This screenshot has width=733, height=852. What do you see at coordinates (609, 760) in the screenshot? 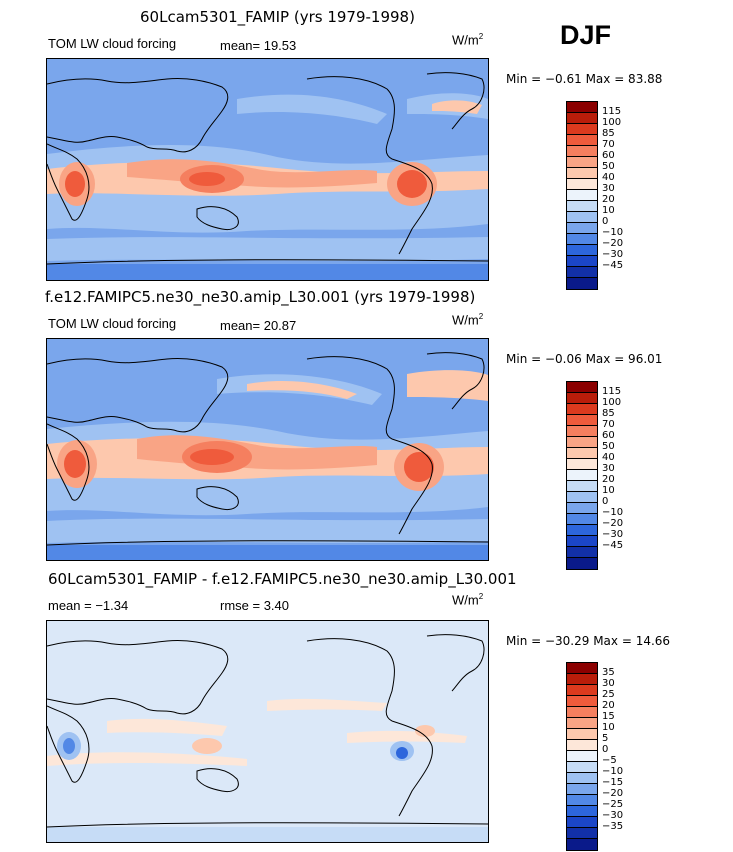
I see `colorbar-tick-label: −5` at bounding box center [609, 760].